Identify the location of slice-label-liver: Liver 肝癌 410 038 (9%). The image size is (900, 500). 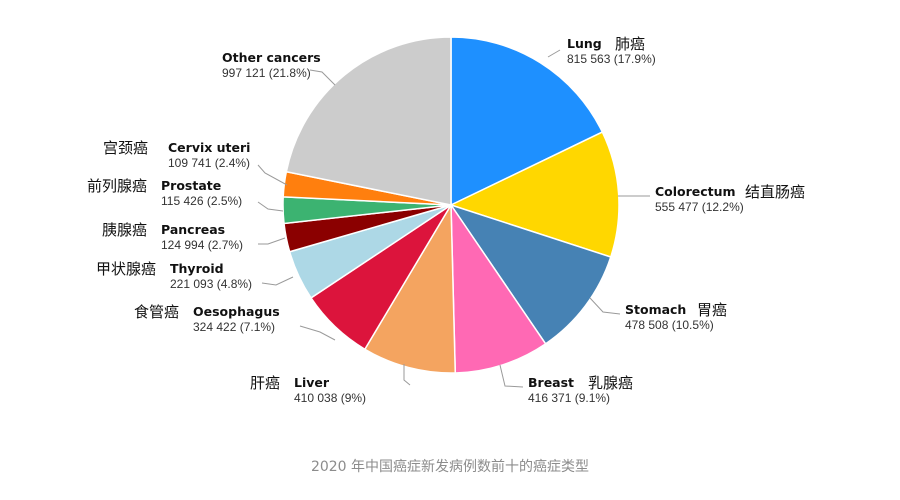
(308, 389).